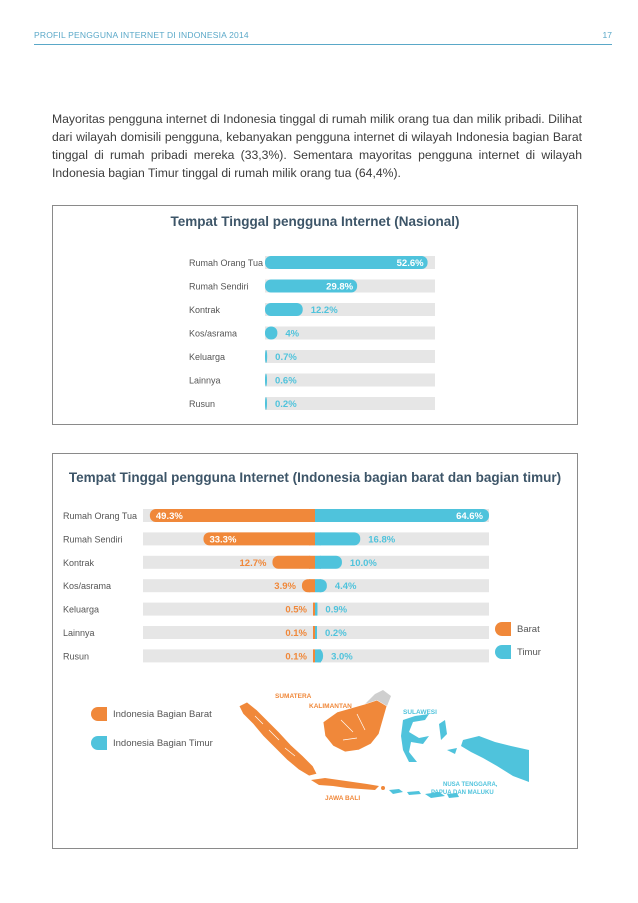 The height and width of the screenshot is (903, 638). I want to click on map-legend-timur-swatch, so click(99, 743).